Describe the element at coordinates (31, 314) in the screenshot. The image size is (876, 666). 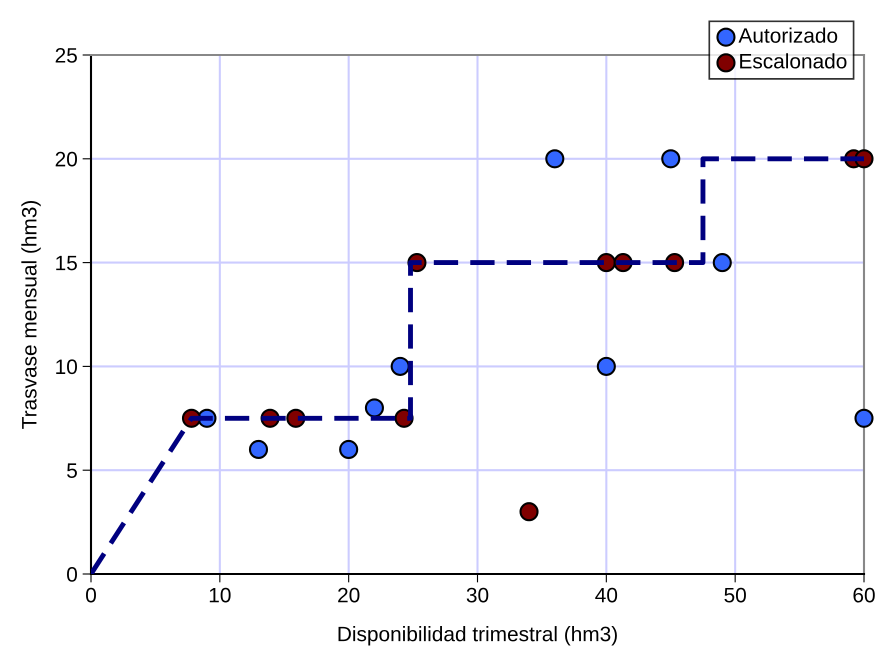
I see `y-axis-title: Trasvase mensual (hm3)` at that location.